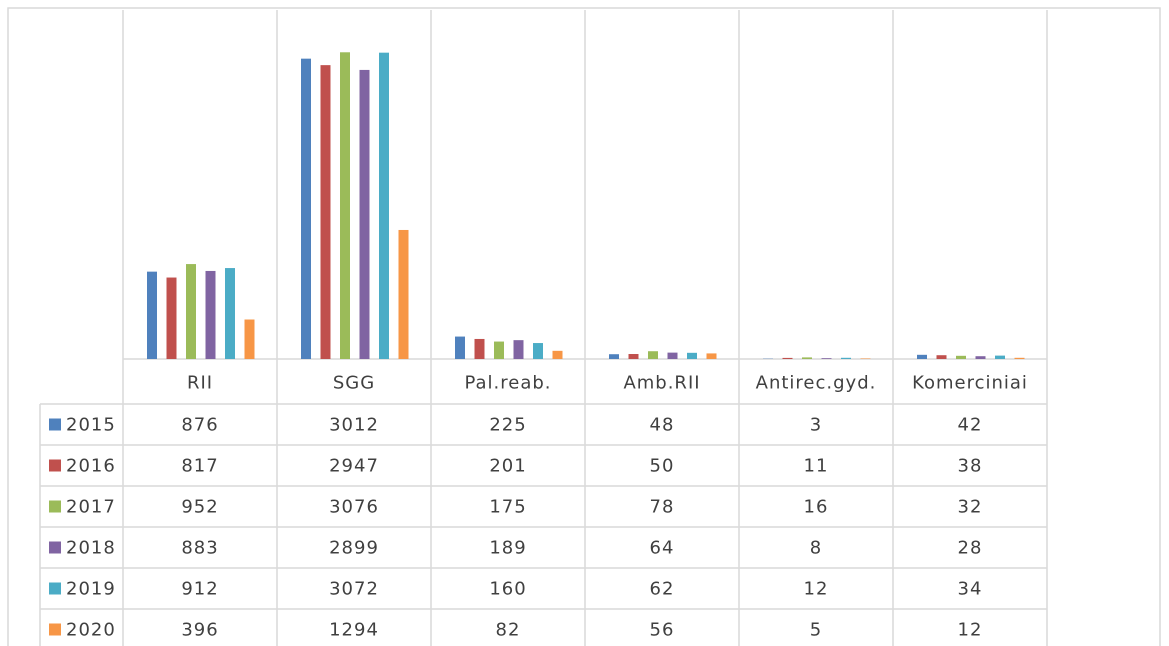 This screenshot has width=1169, height=646. What do you see at coordinates (816, 630) in the screenshot?
I see `table-value: 5` at bounding box center [816, 630].